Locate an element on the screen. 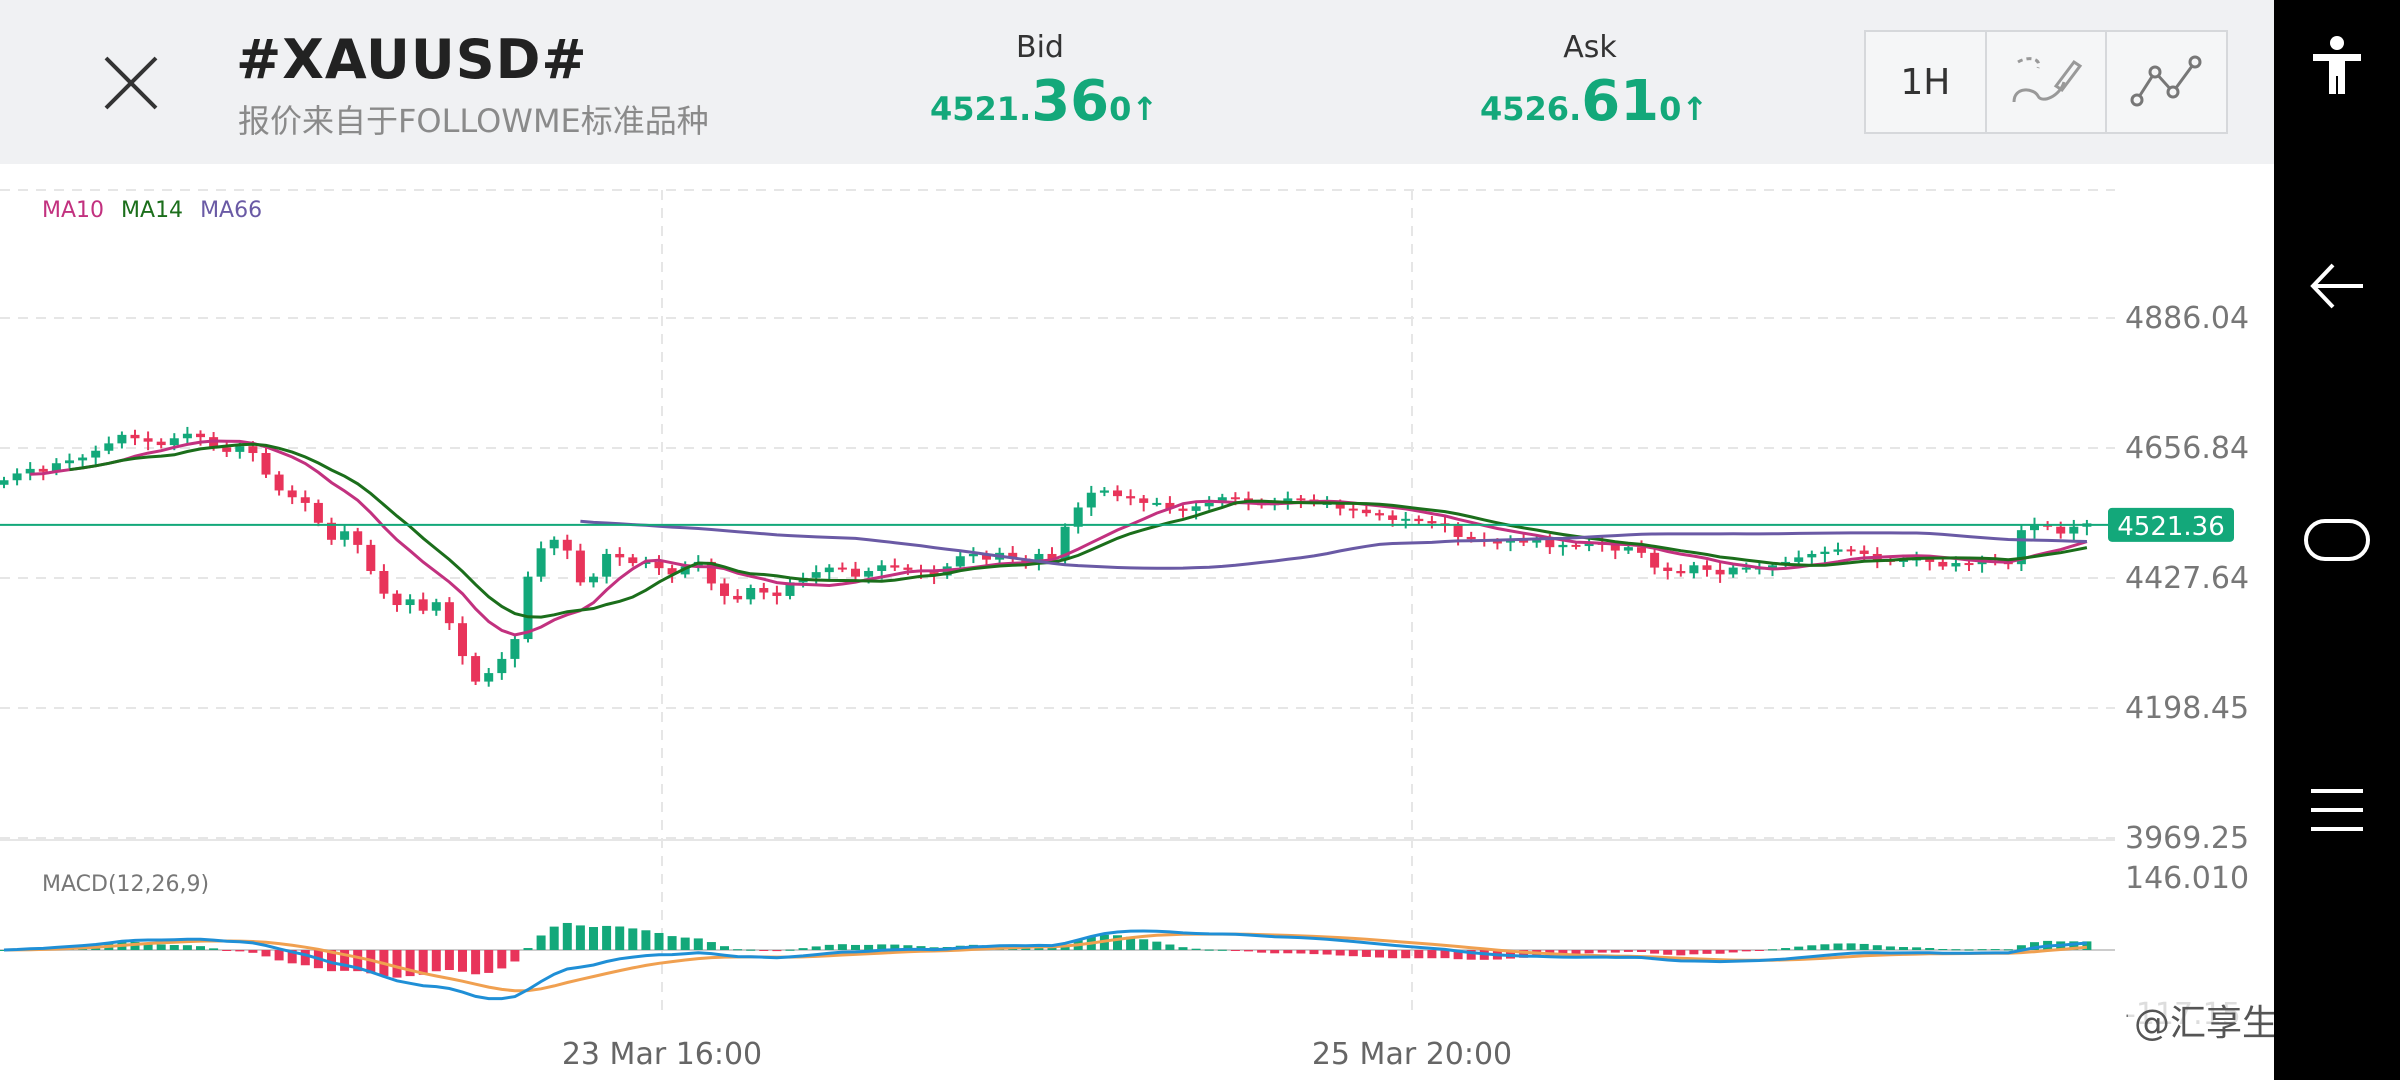 This screenshot has height=1080, width=2400. draw-tool-button is located at coordinates (2047, 82).